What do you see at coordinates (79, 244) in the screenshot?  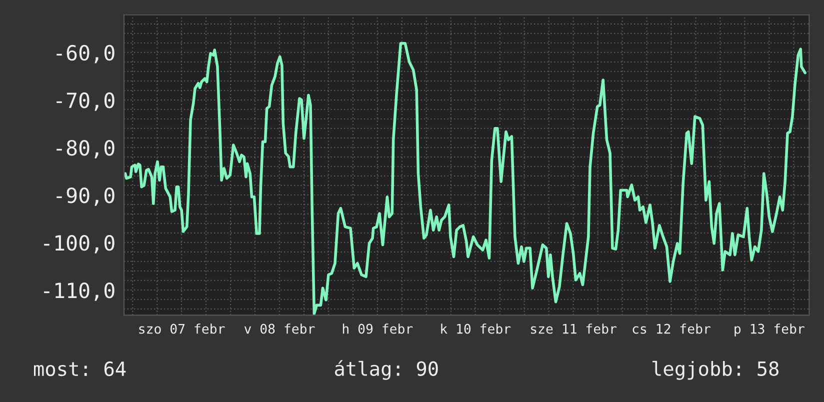 I see `y-tick-label: -100,0` at bounding box center [79, 244].